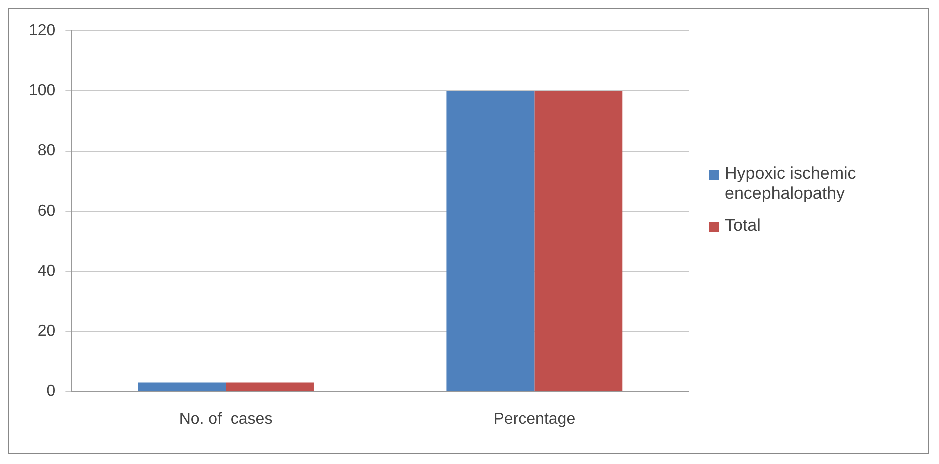 This screenshot has width=939, height=464. What do you see at coordinates (47, 151) in the screenshot?
I see `y-tick-label: 80` at bounding box center [47, 151].